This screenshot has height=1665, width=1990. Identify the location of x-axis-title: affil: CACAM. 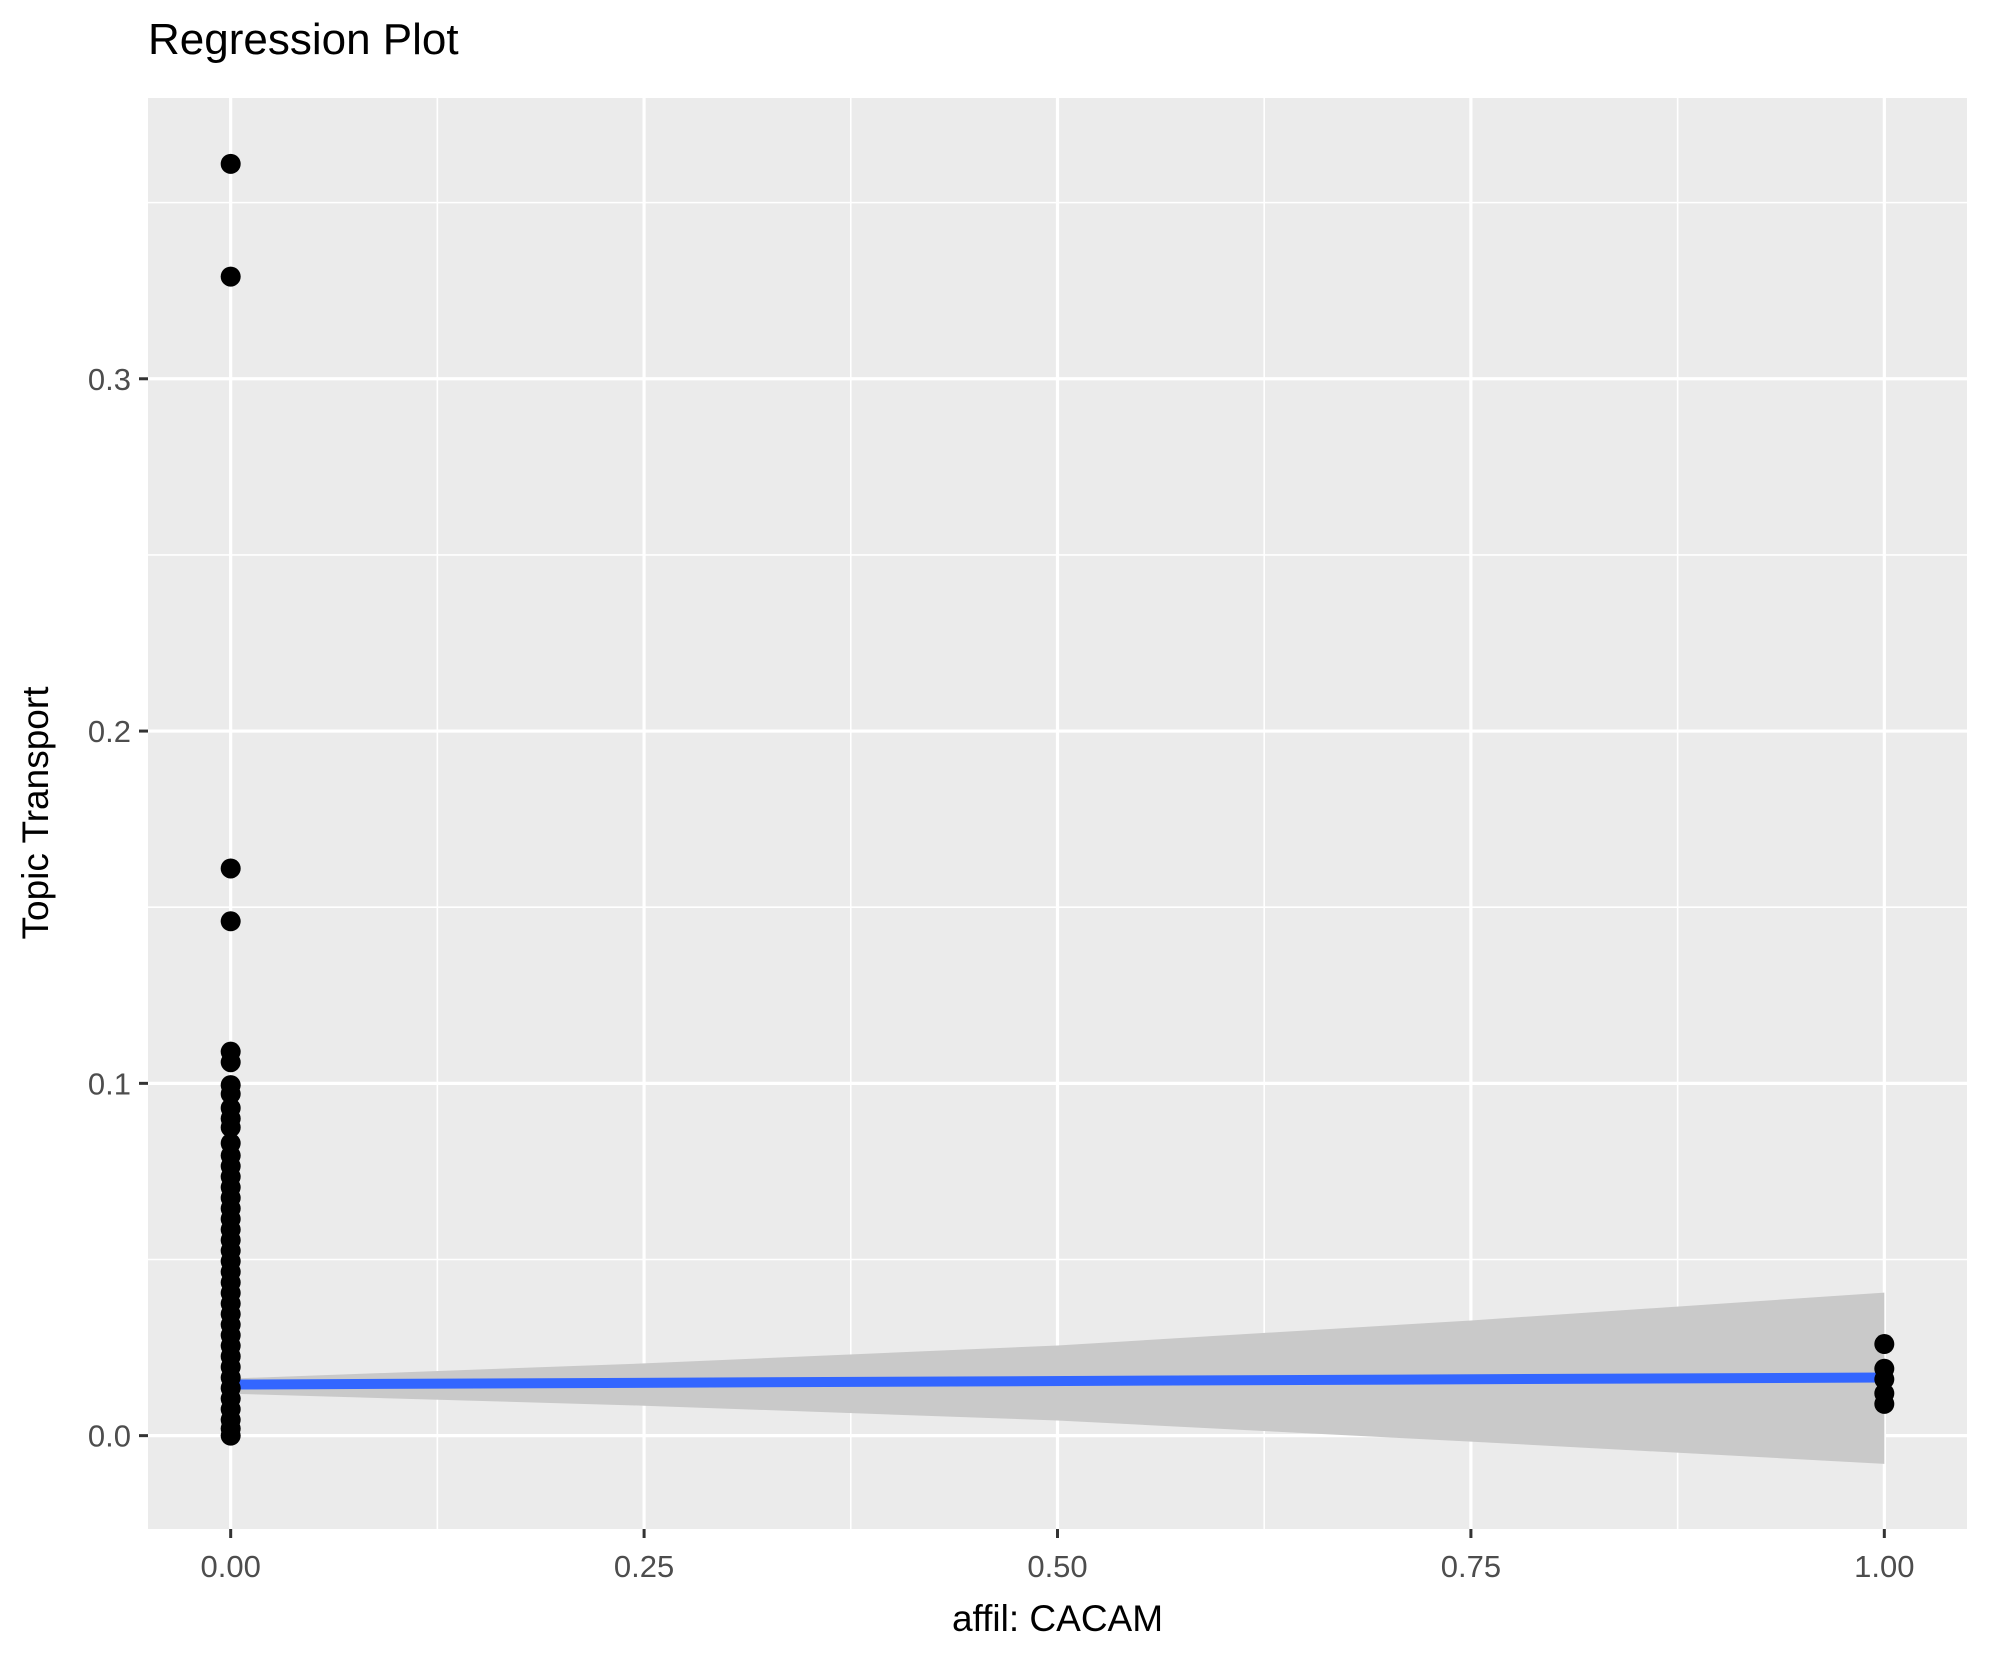
(1057, 1618).